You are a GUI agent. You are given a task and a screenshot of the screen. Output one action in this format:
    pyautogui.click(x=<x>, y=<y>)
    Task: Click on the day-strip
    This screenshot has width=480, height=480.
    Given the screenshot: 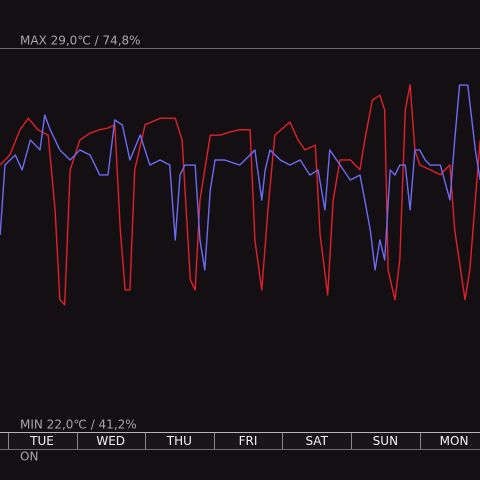 What is the action you would take?
    pyautogui.click(x=240, y=441)
    